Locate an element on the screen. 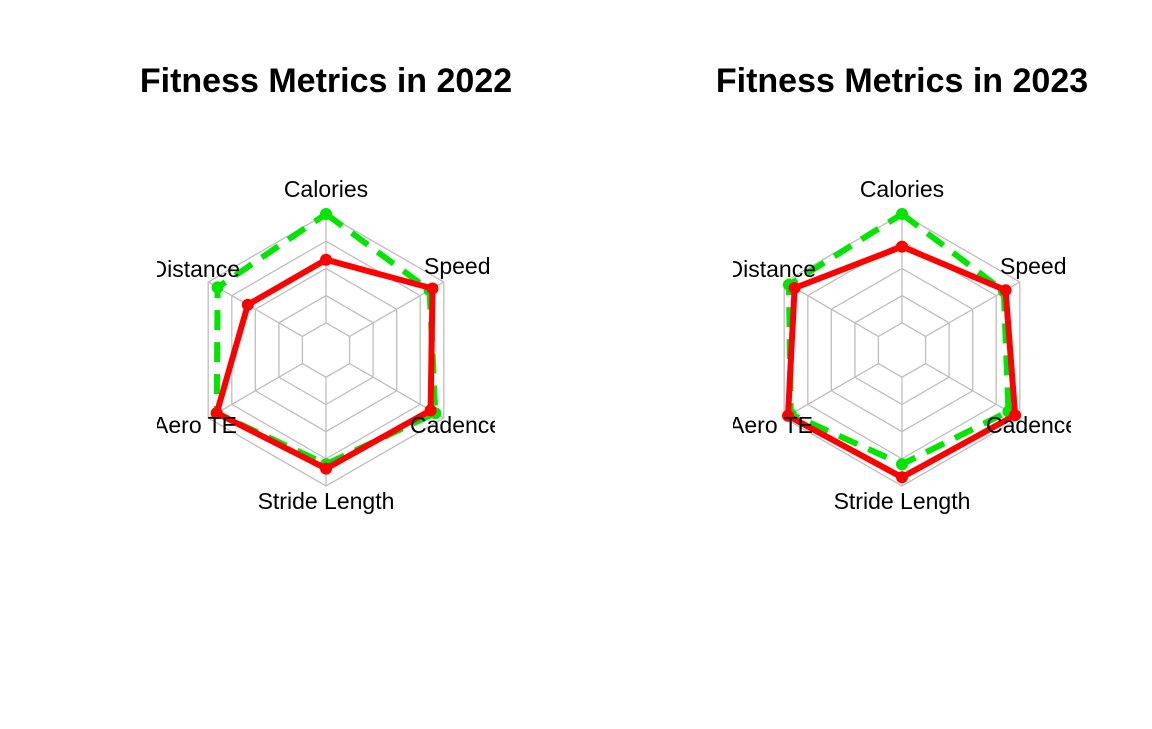 This screenshot has width=1152, height=729. radar-grid is located at coordinates (326, 350).